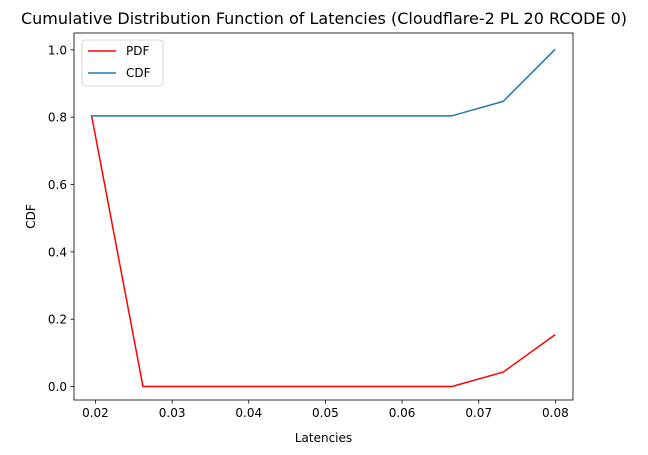 The width and height of the screenshot is (648, 455). What do you see at coordinates (402, 413) in the screenshot?
I see `x-tick-label: 0.06` at bounding box center [402, 413].